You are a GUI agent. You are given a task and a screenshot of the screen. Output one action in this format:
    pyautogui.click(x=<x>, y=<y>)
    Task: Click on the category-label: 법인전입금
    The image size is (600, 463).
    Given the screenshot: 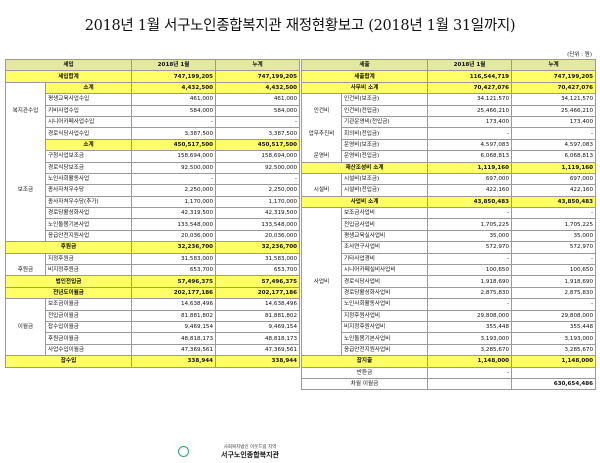 What is the action you would take?
    pyautogui.click(x=68, y=281)
    